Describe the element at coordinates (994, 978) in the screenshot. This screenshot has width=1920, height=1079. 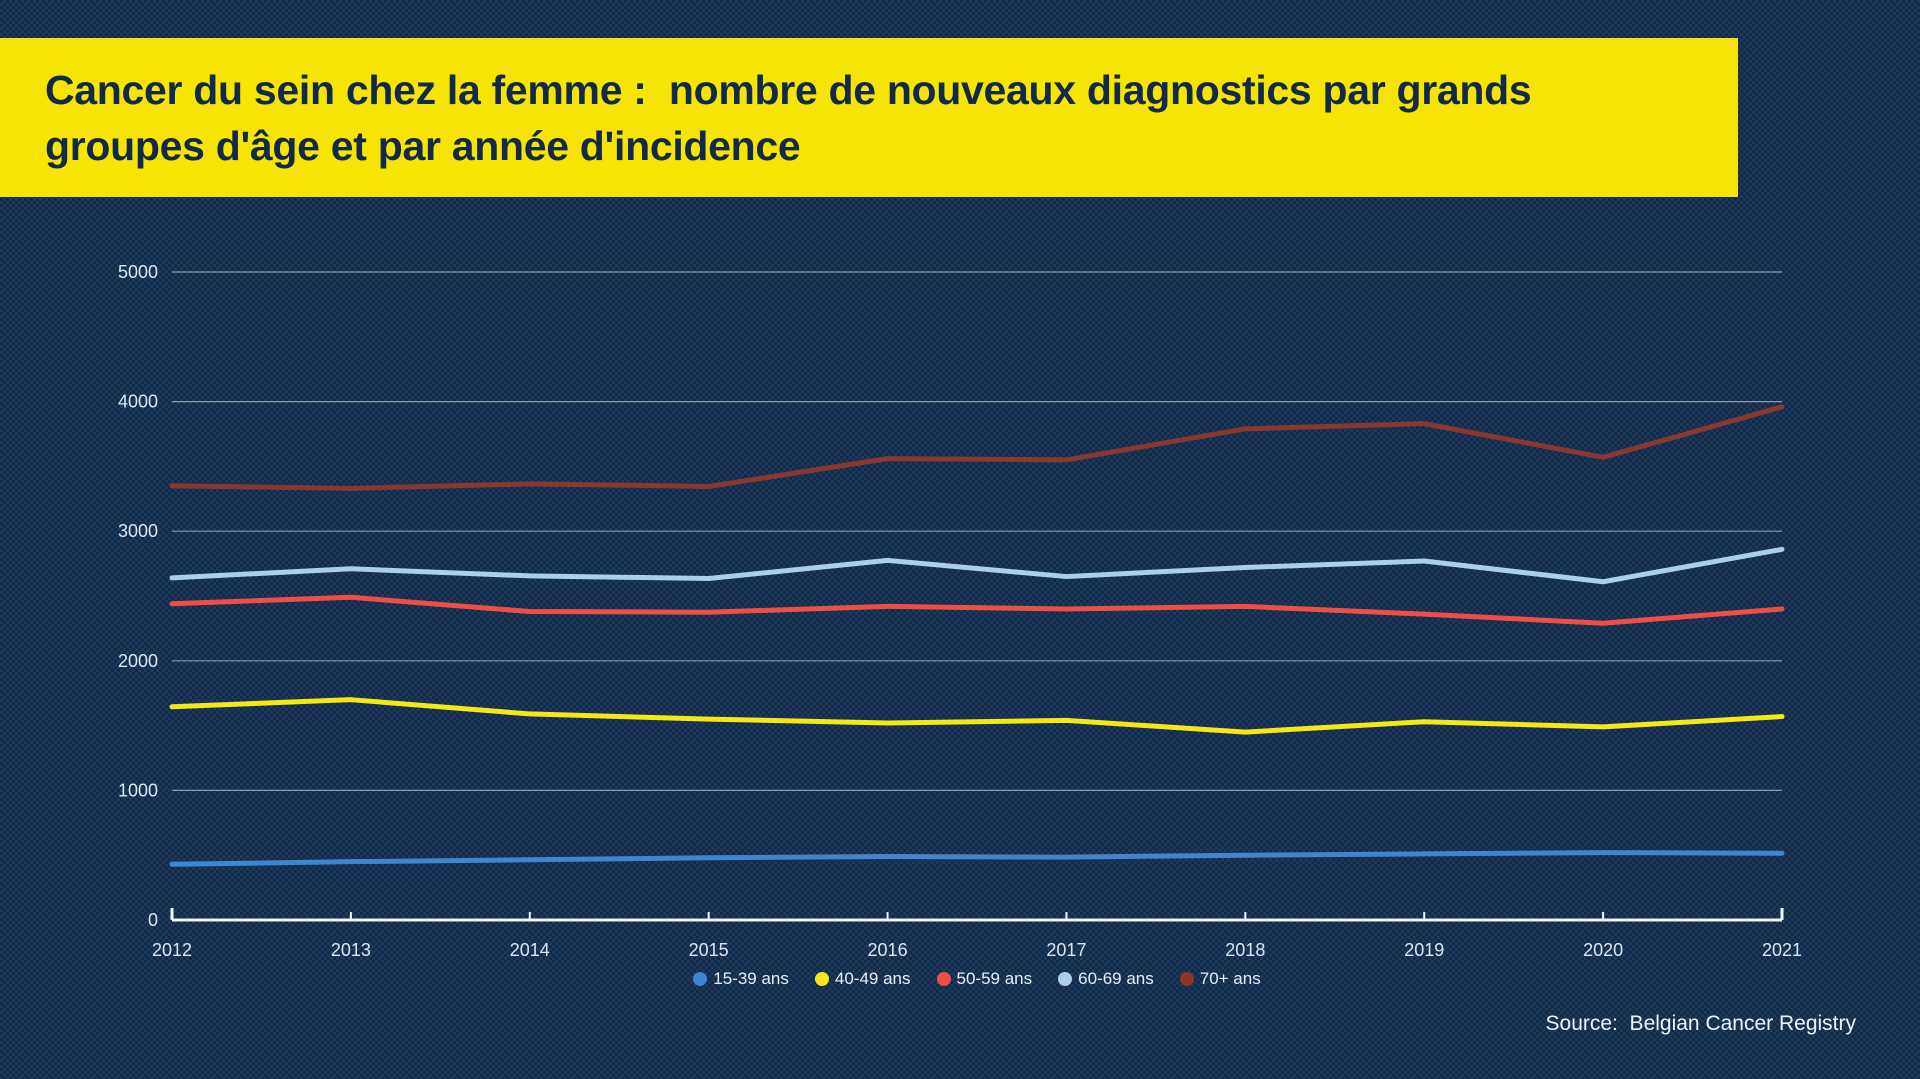
I see `legend-label: 50-59 ans` at that location.